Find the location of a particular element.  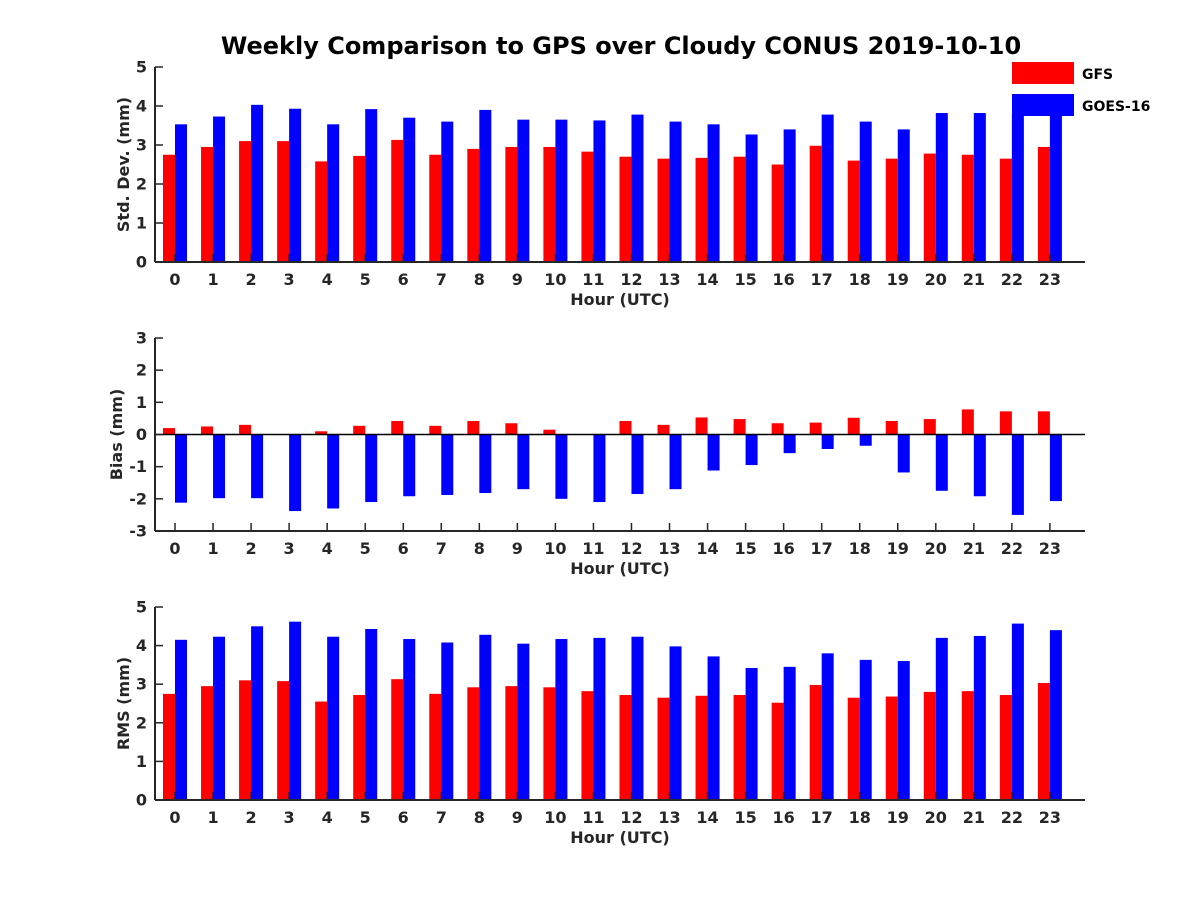

x-tick-label: 19 is located at coordinates (898, 817).